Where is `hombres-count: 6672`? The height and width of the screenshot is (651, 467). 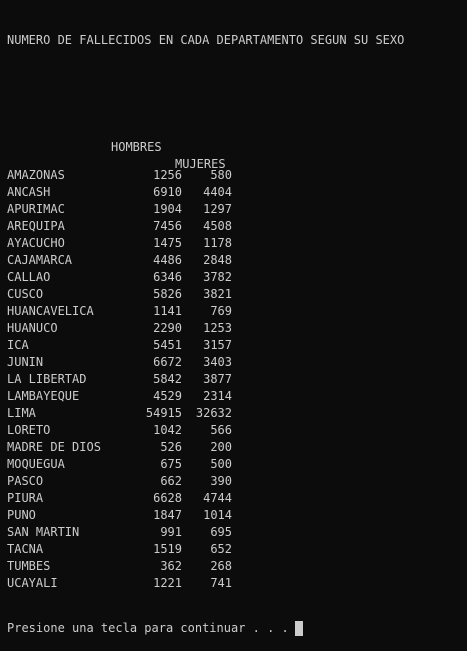 hombres-count: 6672 is located at coordinates (167, 362).